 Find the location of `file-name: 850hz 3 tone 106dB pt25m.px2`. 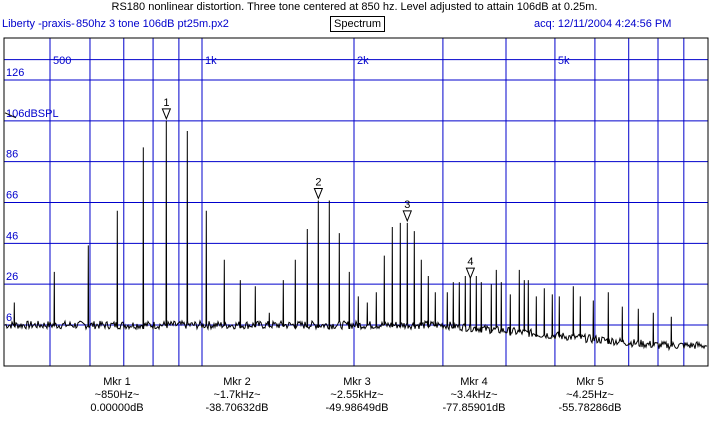

file-name: 850hz 3 tone 106dB pt25m.px2 is located at coordinates (152, 24).